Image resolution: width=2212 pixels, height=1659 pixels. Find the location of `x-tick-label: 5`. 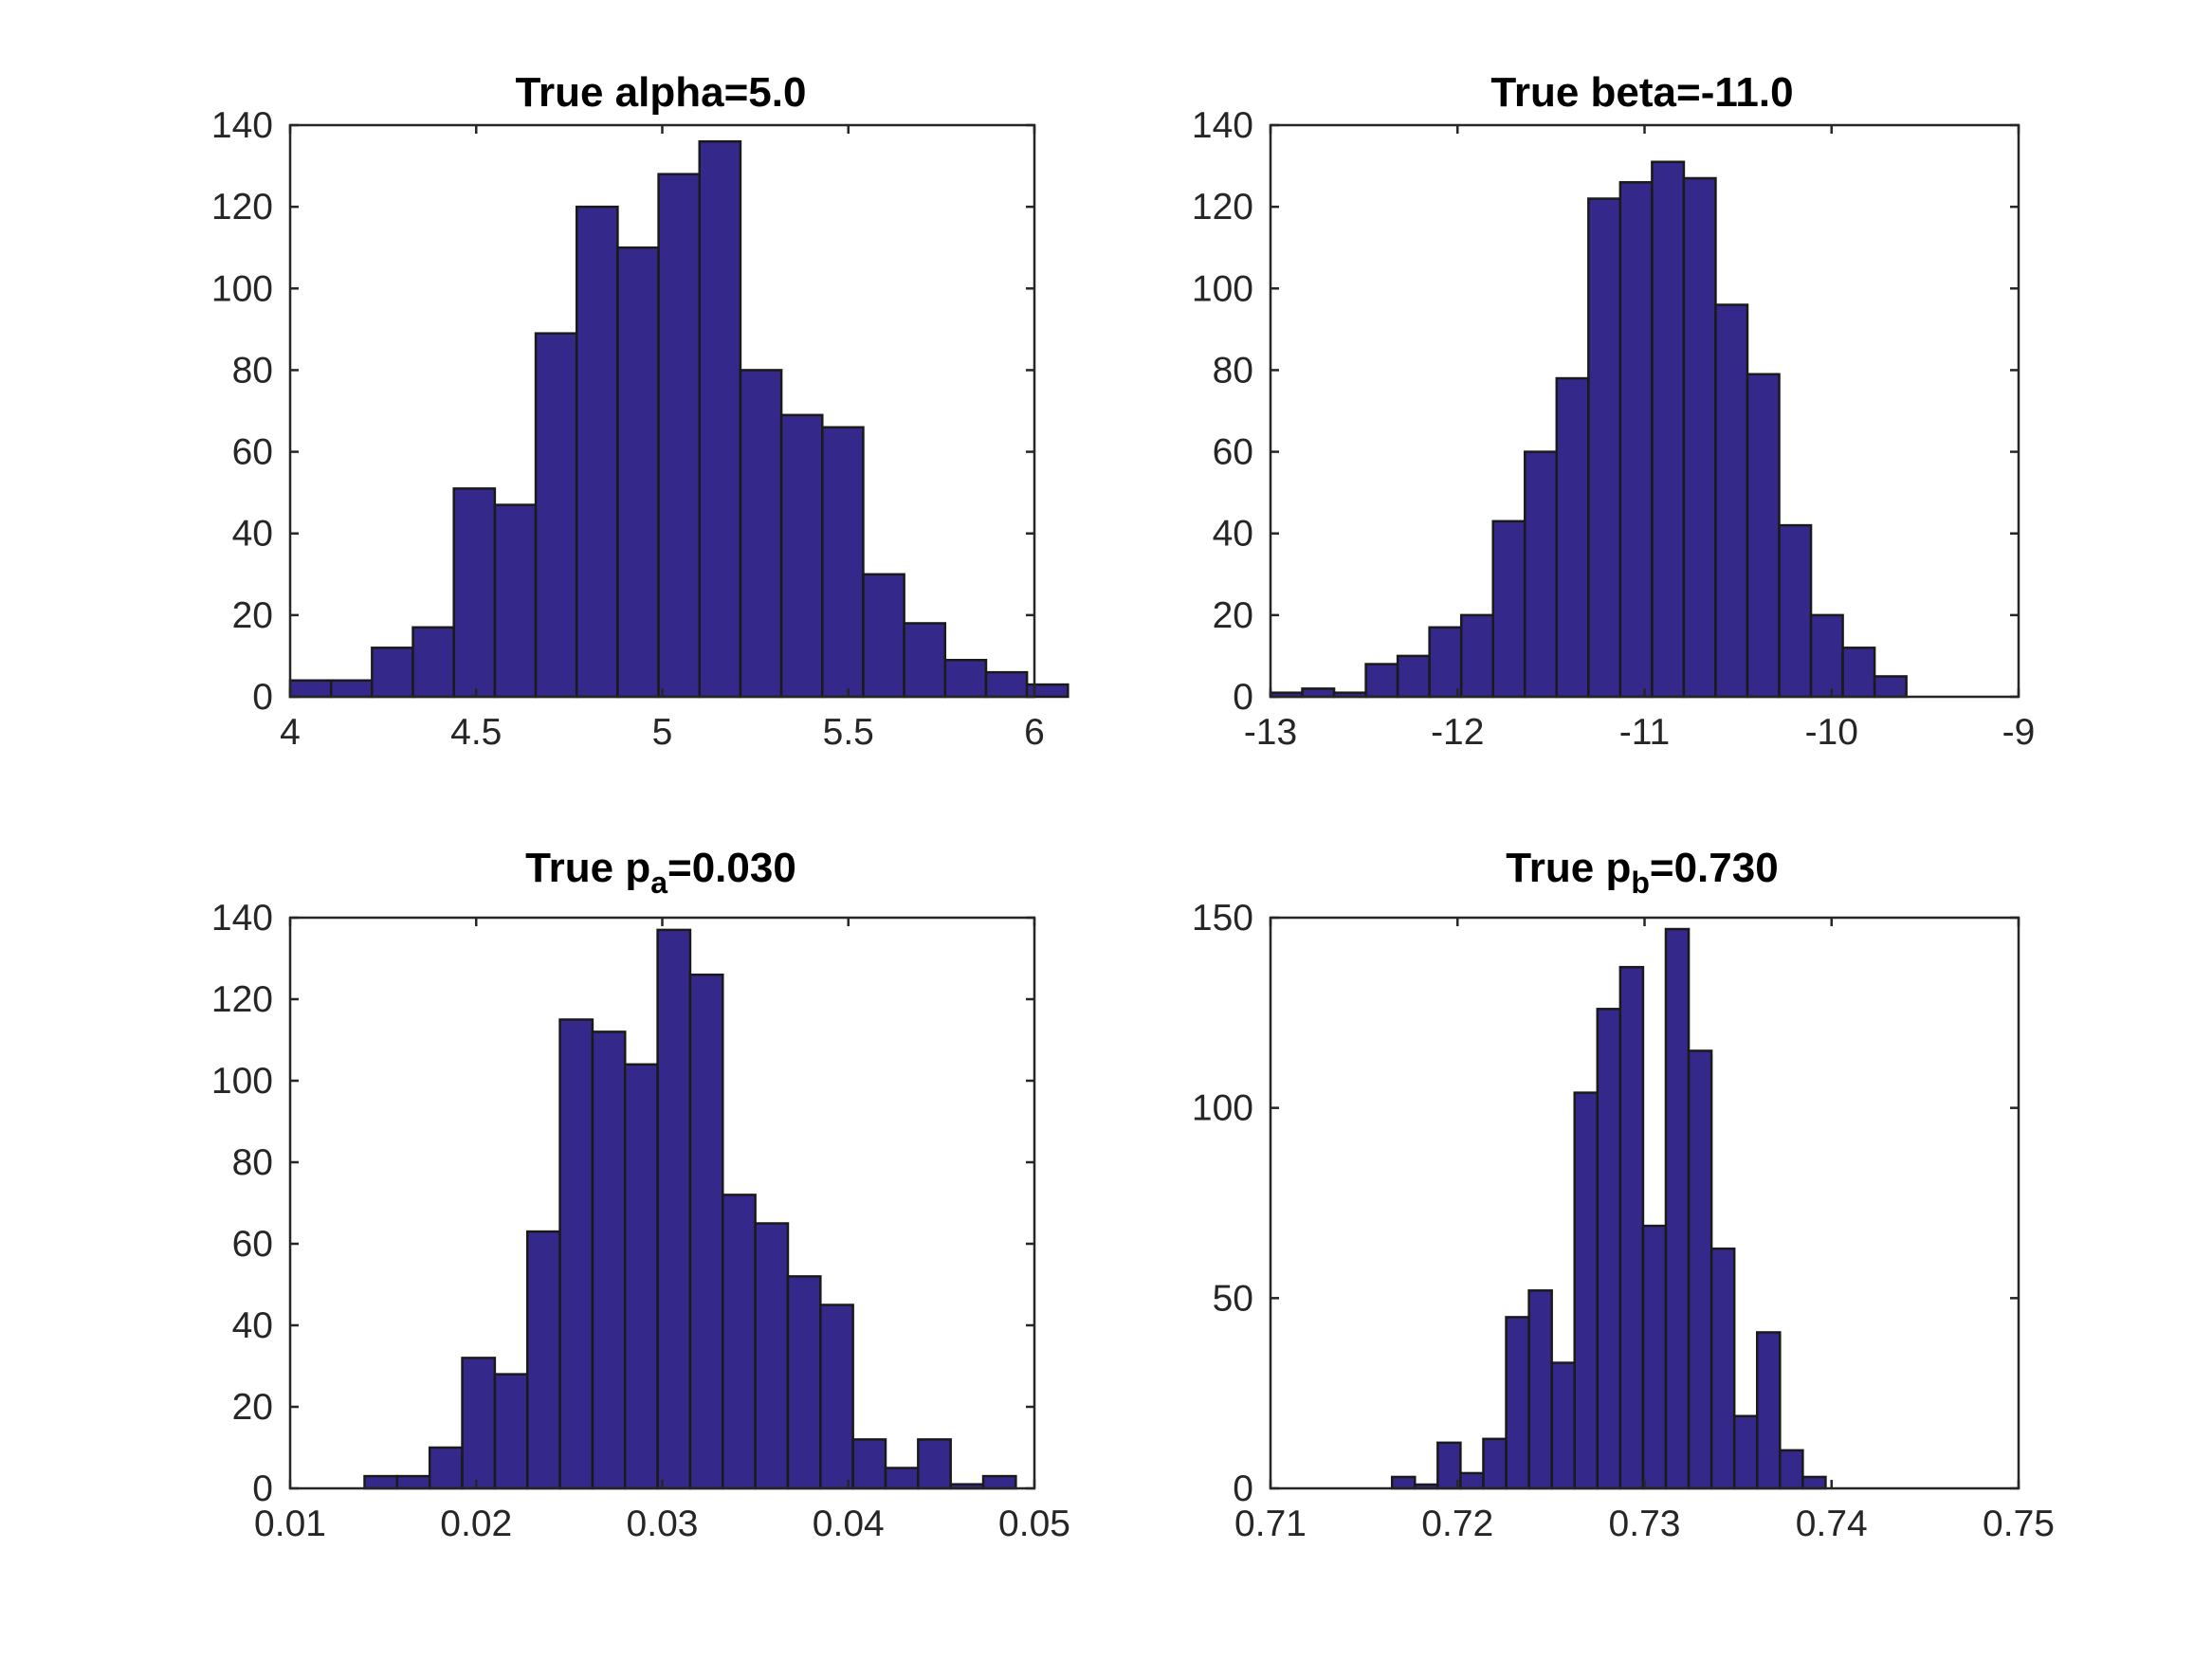

x-tick-label: 5 is located at coordinates (662, 732).